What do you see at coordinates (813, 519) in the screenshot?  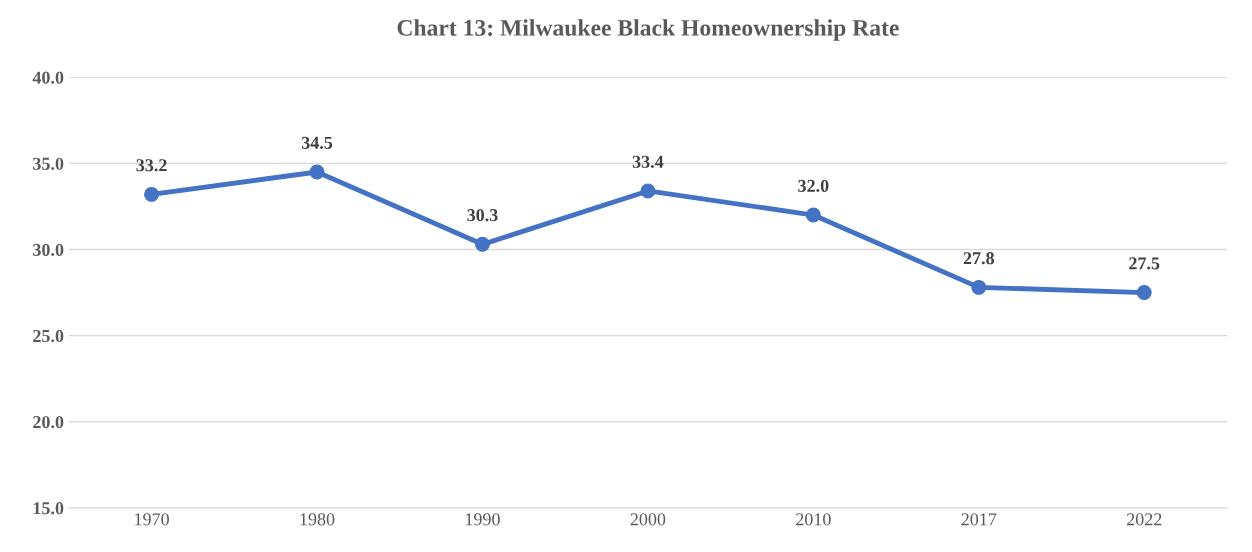 I see `x-tick-label: 2010` at bounding box center [813, 519].